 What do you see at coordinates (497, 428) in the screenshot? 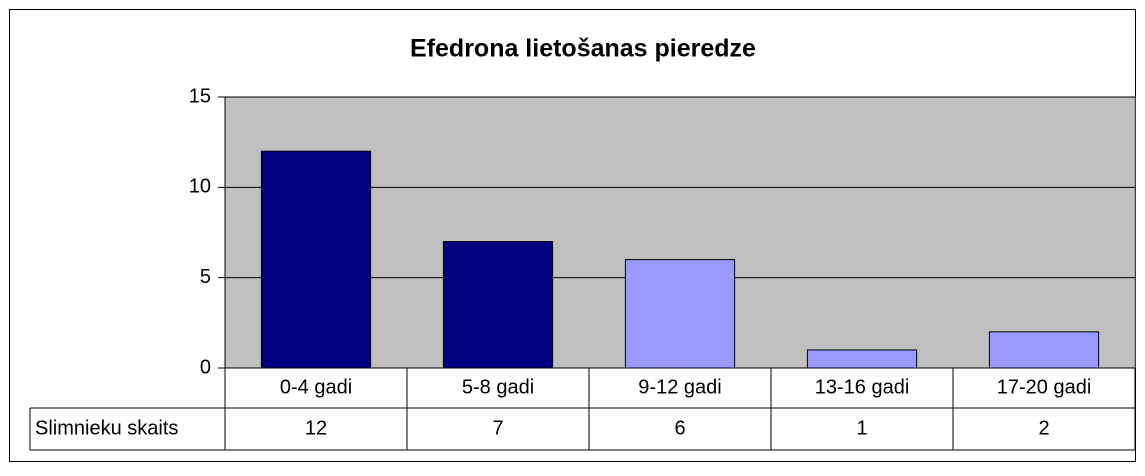
I see `table-value: 7` at bounding box center [497, 428].